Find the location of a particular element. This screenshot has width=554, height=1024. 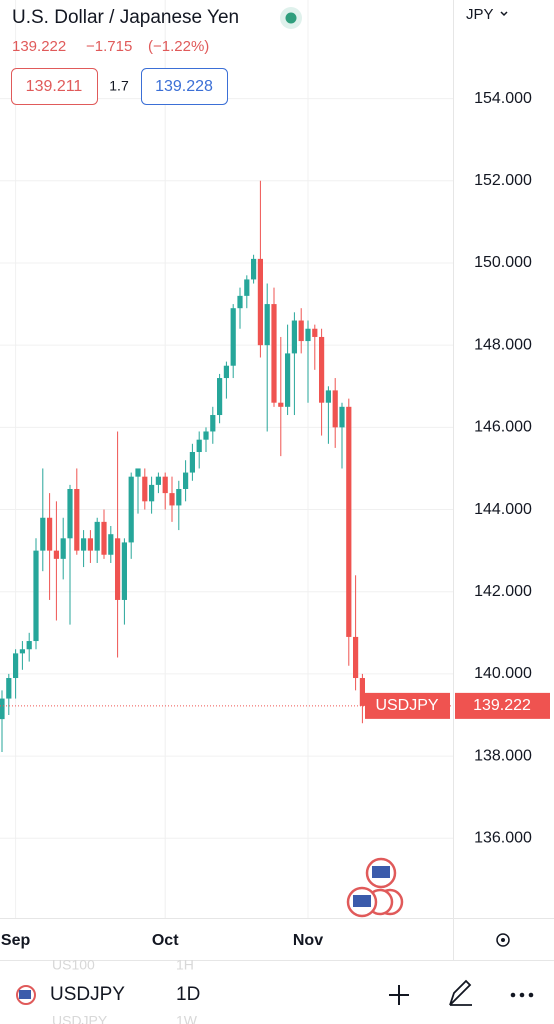

buy-button is located at coordinates (184, 86).